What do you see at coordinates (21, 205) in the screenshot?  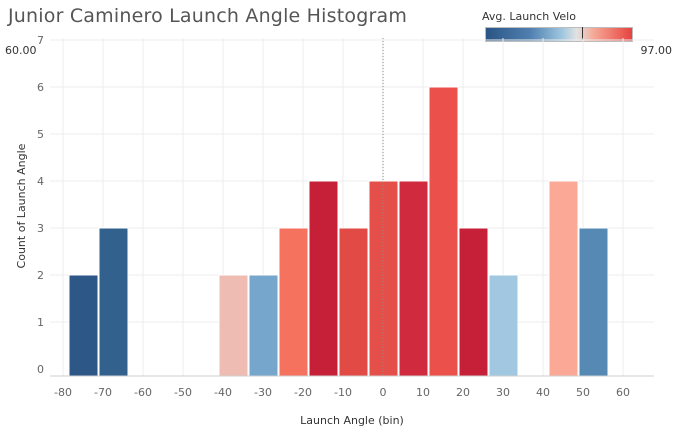 I see `y-axis-label: Count of Launch Angle` at bounding box center [21, 205].